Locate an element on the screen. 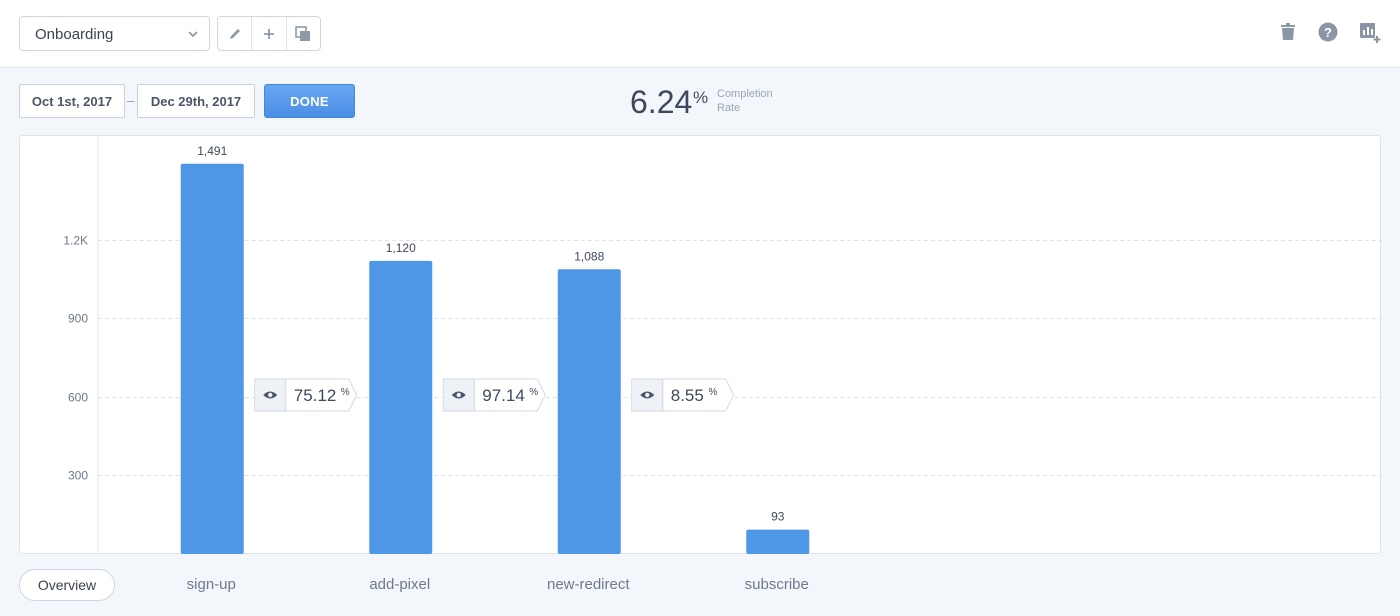 Image resolution: width=1400 pixels, height=616 pixels. edit-button is located at coordinates (235, 33).